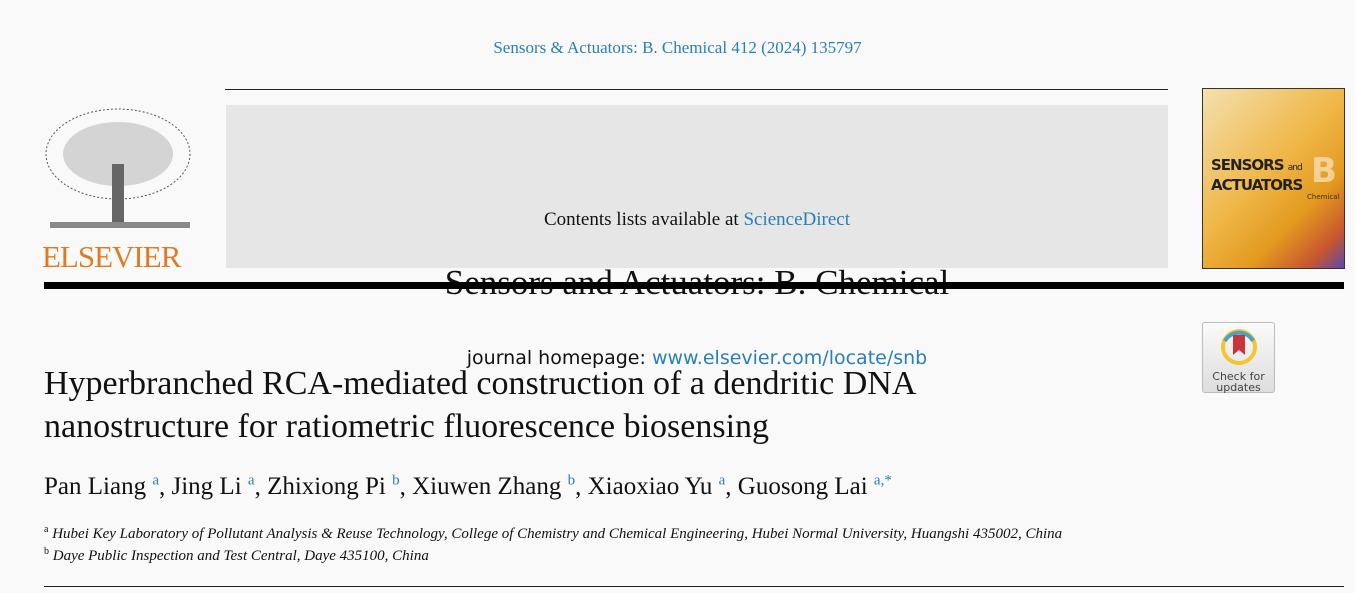  I want to click on author-name: Guosong Lai, so click(802, 487).